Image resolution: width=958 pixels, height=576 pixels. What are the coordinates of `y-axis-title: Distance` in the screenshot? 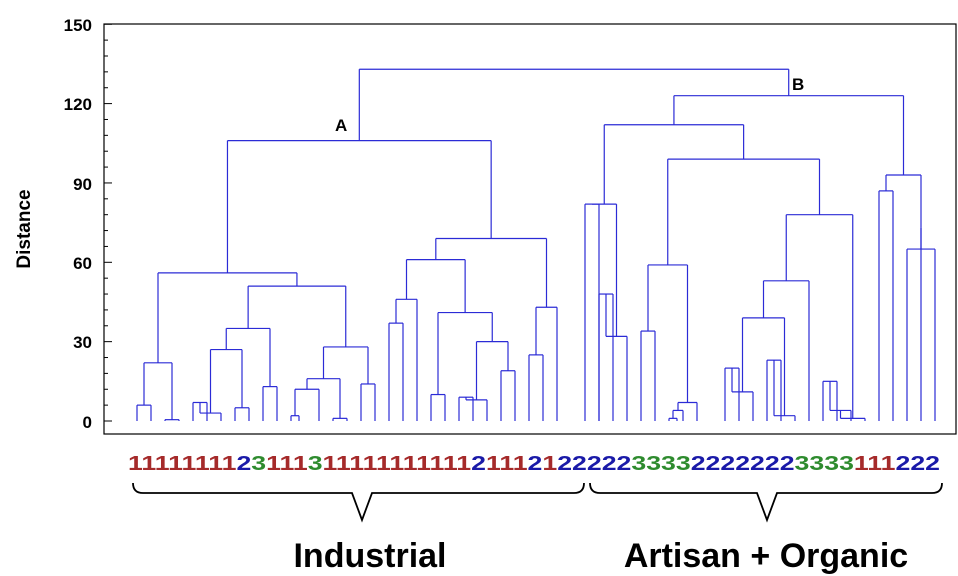 It's located at (24, 228).